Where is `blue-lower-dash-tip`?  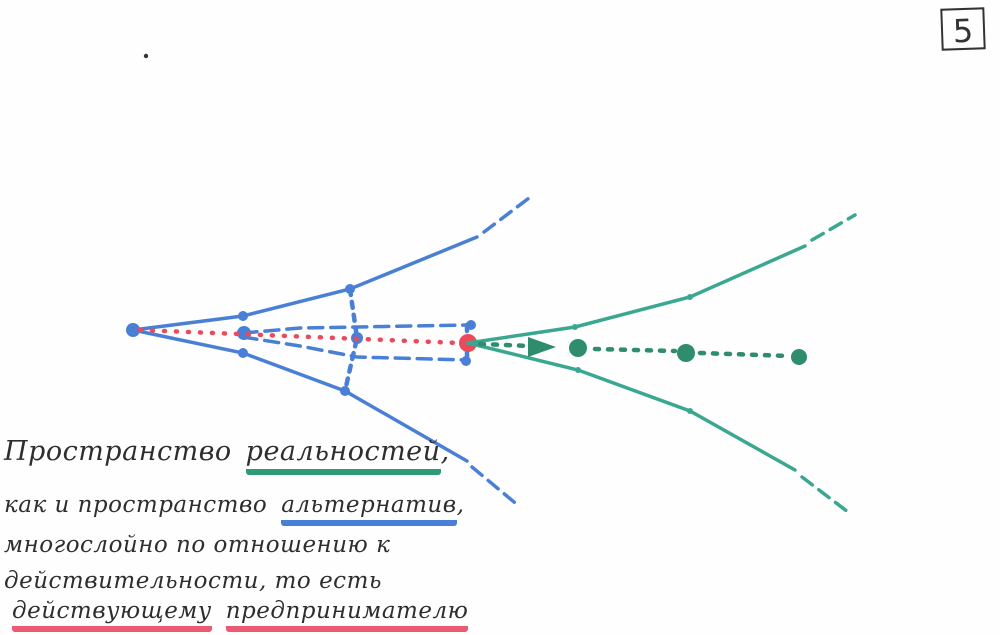 blue-lower-dash-tip is located at coordinates (496, 487).